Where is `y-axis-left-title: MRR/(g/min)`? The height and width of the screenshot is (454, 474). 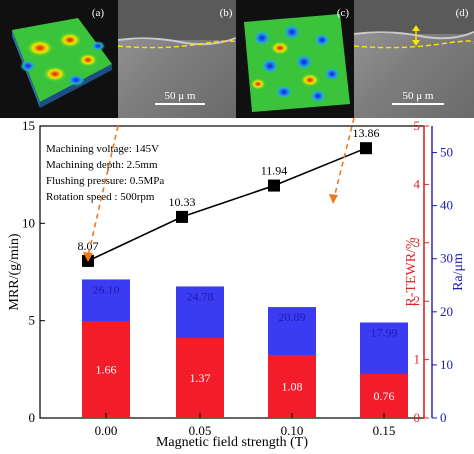
y-axis-left-title: MRR/(g/min) is located at coordinates (14, 271).